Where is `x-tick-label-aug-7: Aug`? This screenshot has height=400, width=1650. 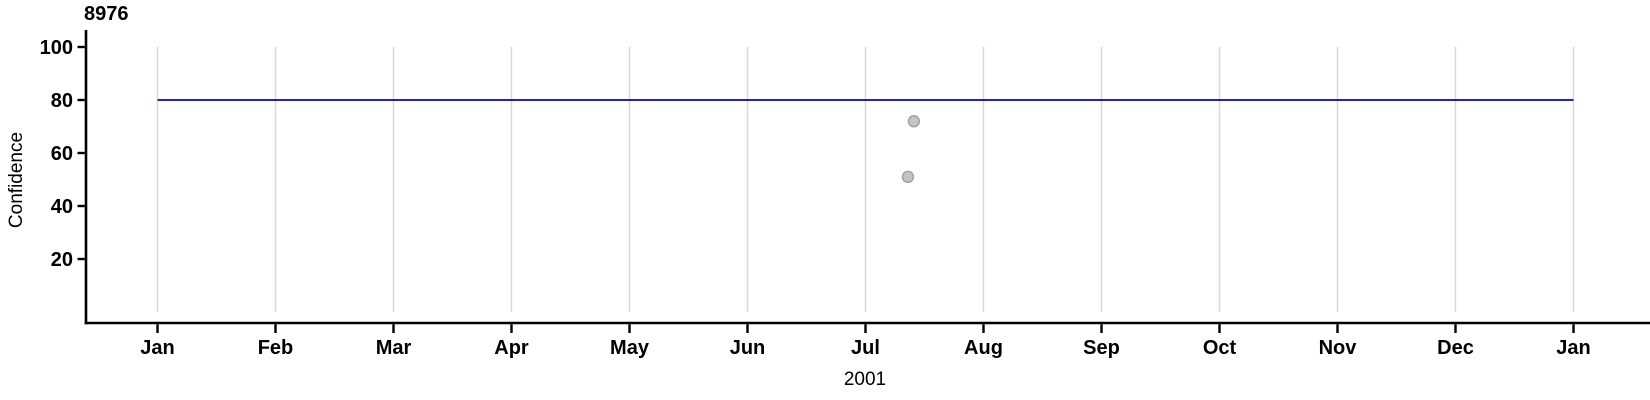 x-tick-label-aug-7: Aug is located at coordinates (983, 348).